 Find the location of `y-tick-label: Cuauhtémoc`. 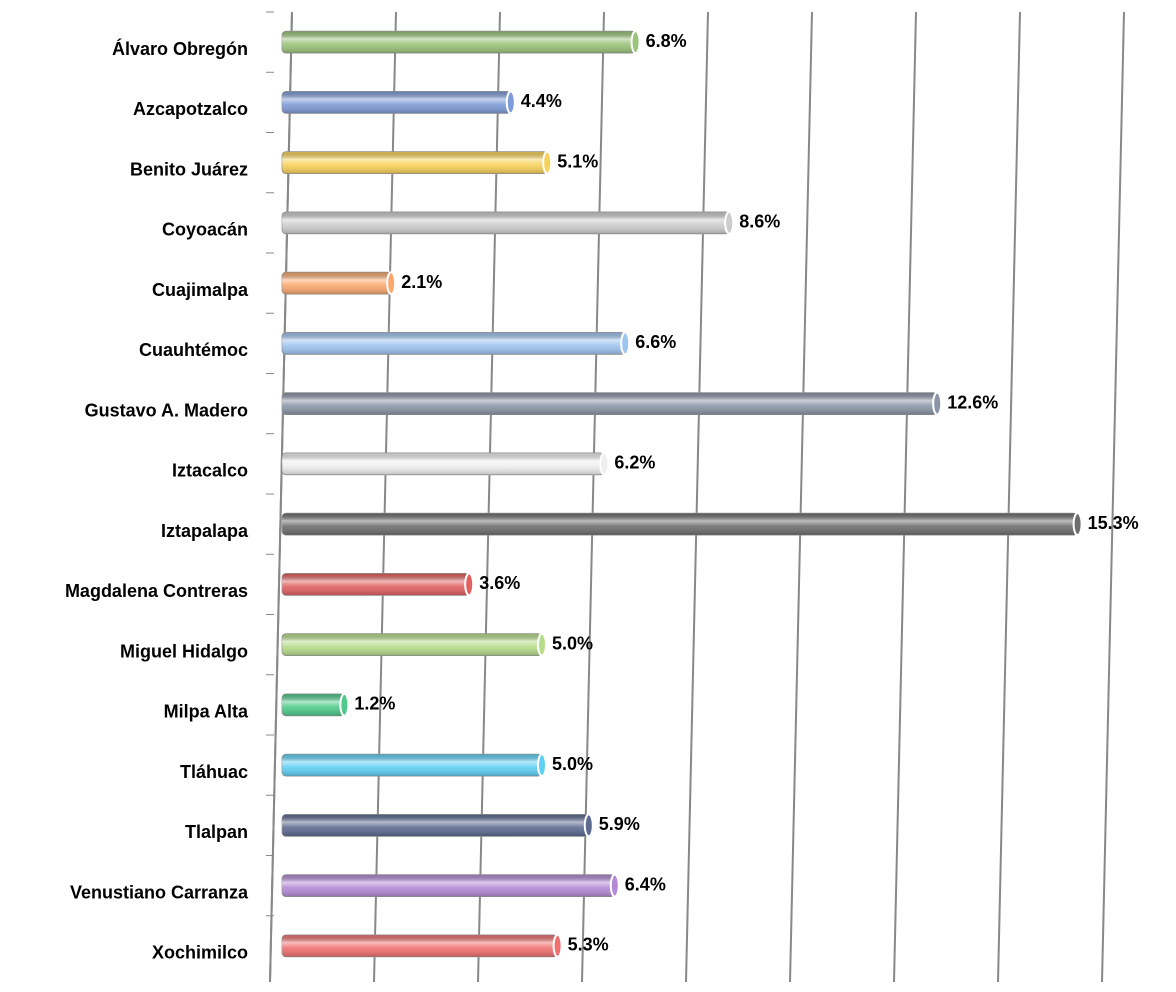

y-tick-label: Cuauhtémoc is located at coordinates (193, 350).